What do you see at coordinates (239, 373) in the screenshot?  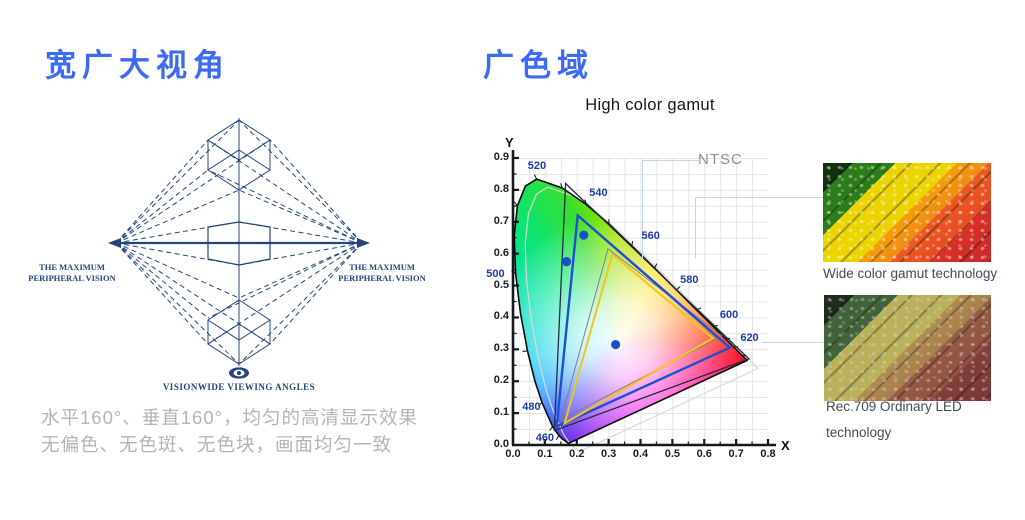 I see `eye-icon` at bounding box center [239, 373].